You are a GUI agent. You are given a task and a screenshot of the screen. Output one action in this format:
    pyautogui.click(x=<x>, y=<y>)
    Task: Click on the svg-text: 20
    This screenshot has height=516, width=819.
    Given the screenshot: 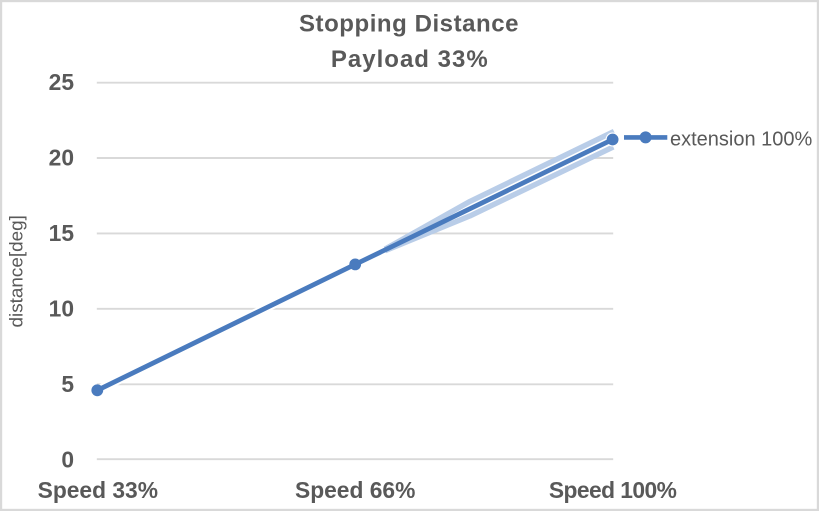 What is the action you would take?
    pyautogui.click(x=61, y=158)
    